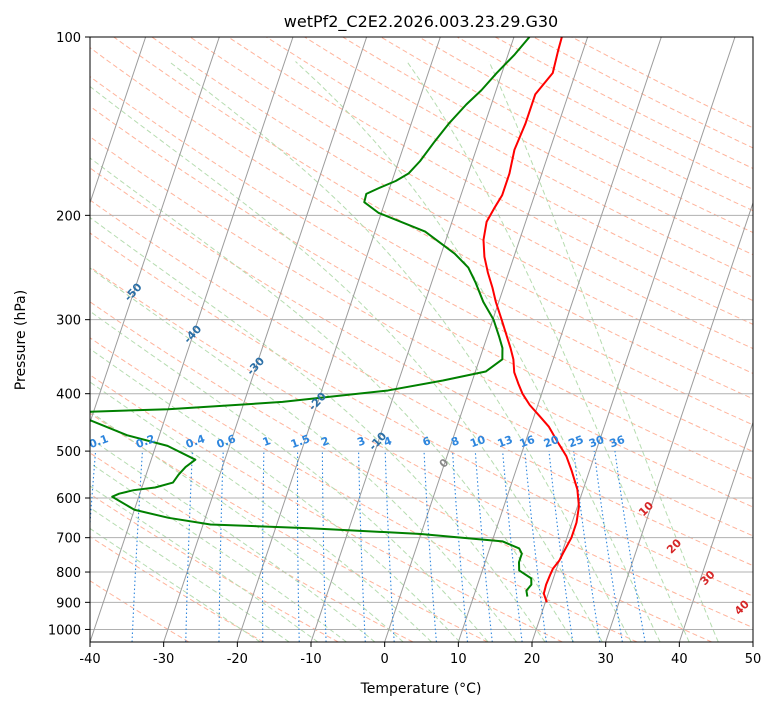 This screenshot has width=775, height=708. Describe the element at coordinates (68, 395) in the screenshot. I see `y-tick-label: 400` at that location.